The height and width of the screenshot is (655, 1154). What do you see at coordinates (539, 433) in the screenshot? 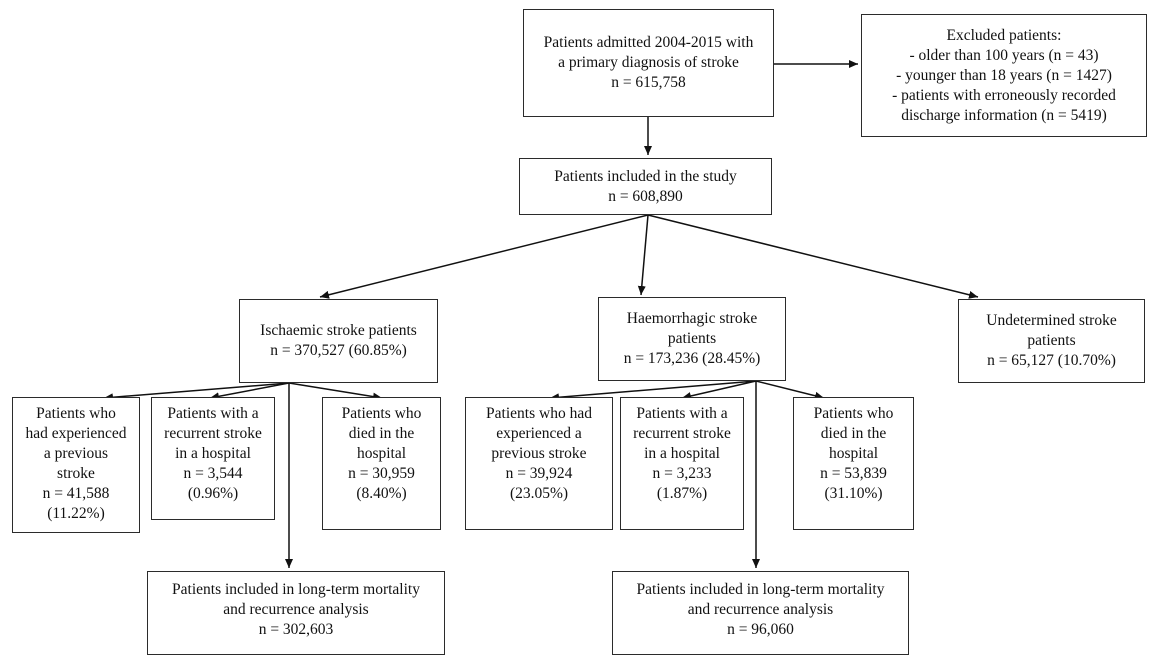
I see `box-text-line: experienced a` at bounding box center [539, 433].